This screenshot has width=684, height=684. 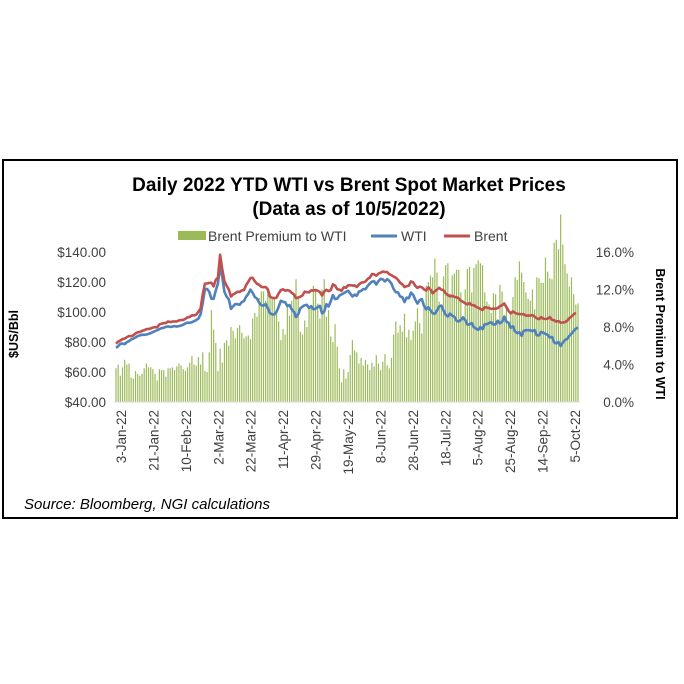 I want to click on x-tick: 5-Oct-22, so click(x=575, y=436).